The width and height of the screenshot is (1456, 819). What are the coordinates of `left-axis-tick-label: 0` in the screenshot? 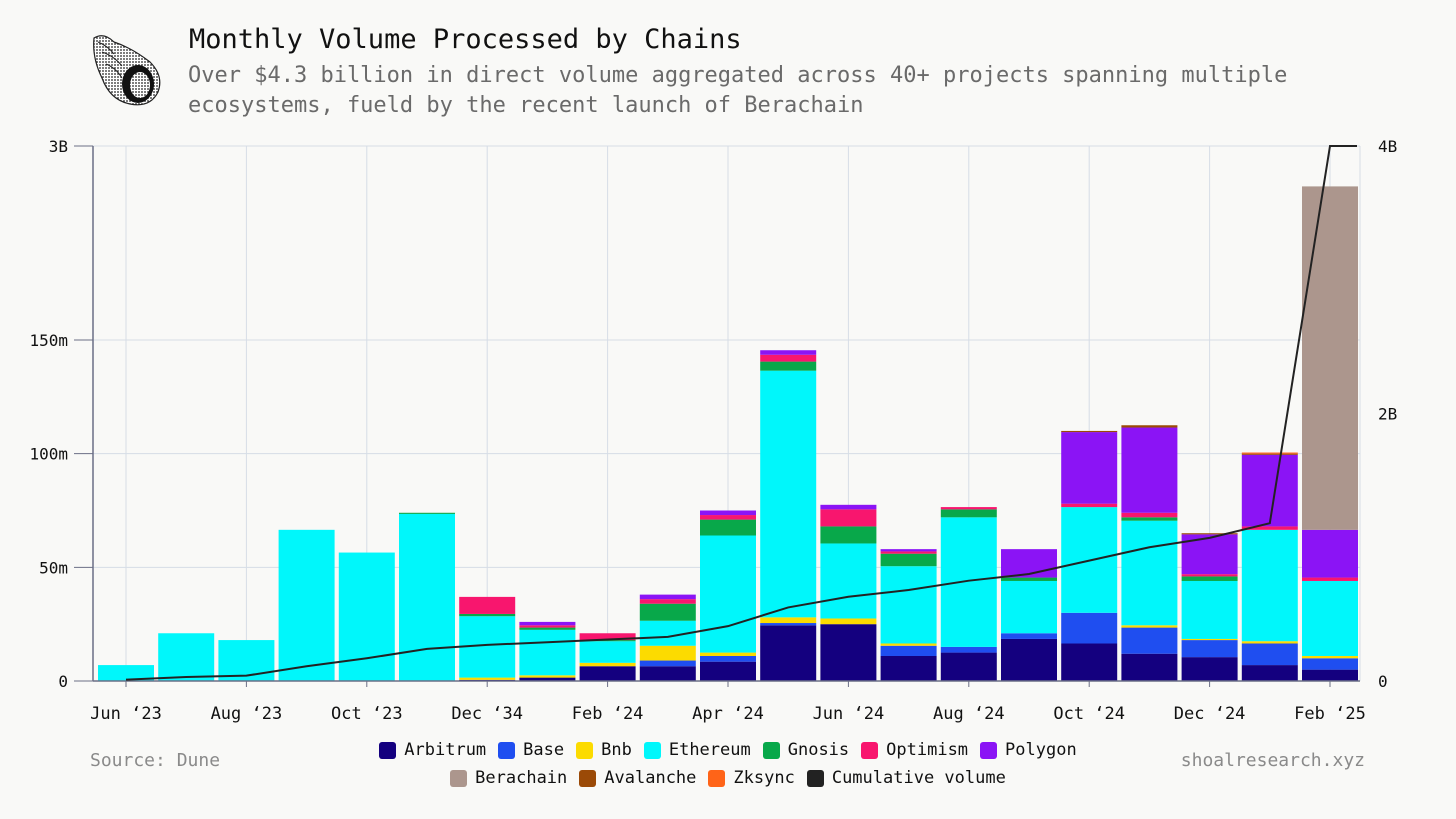 It's located at (63, 681).